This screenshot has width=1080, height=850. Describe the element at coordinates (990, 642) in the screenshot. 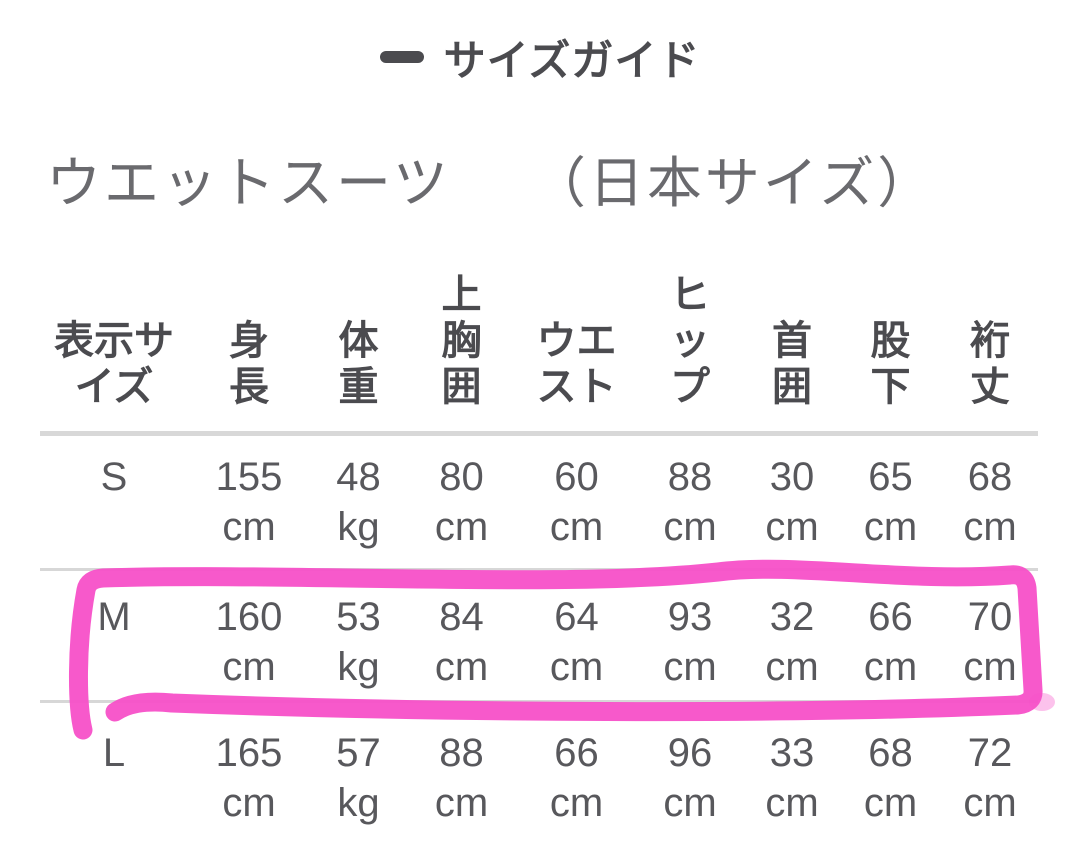

I see `table-cell: 70 cm` at that location.